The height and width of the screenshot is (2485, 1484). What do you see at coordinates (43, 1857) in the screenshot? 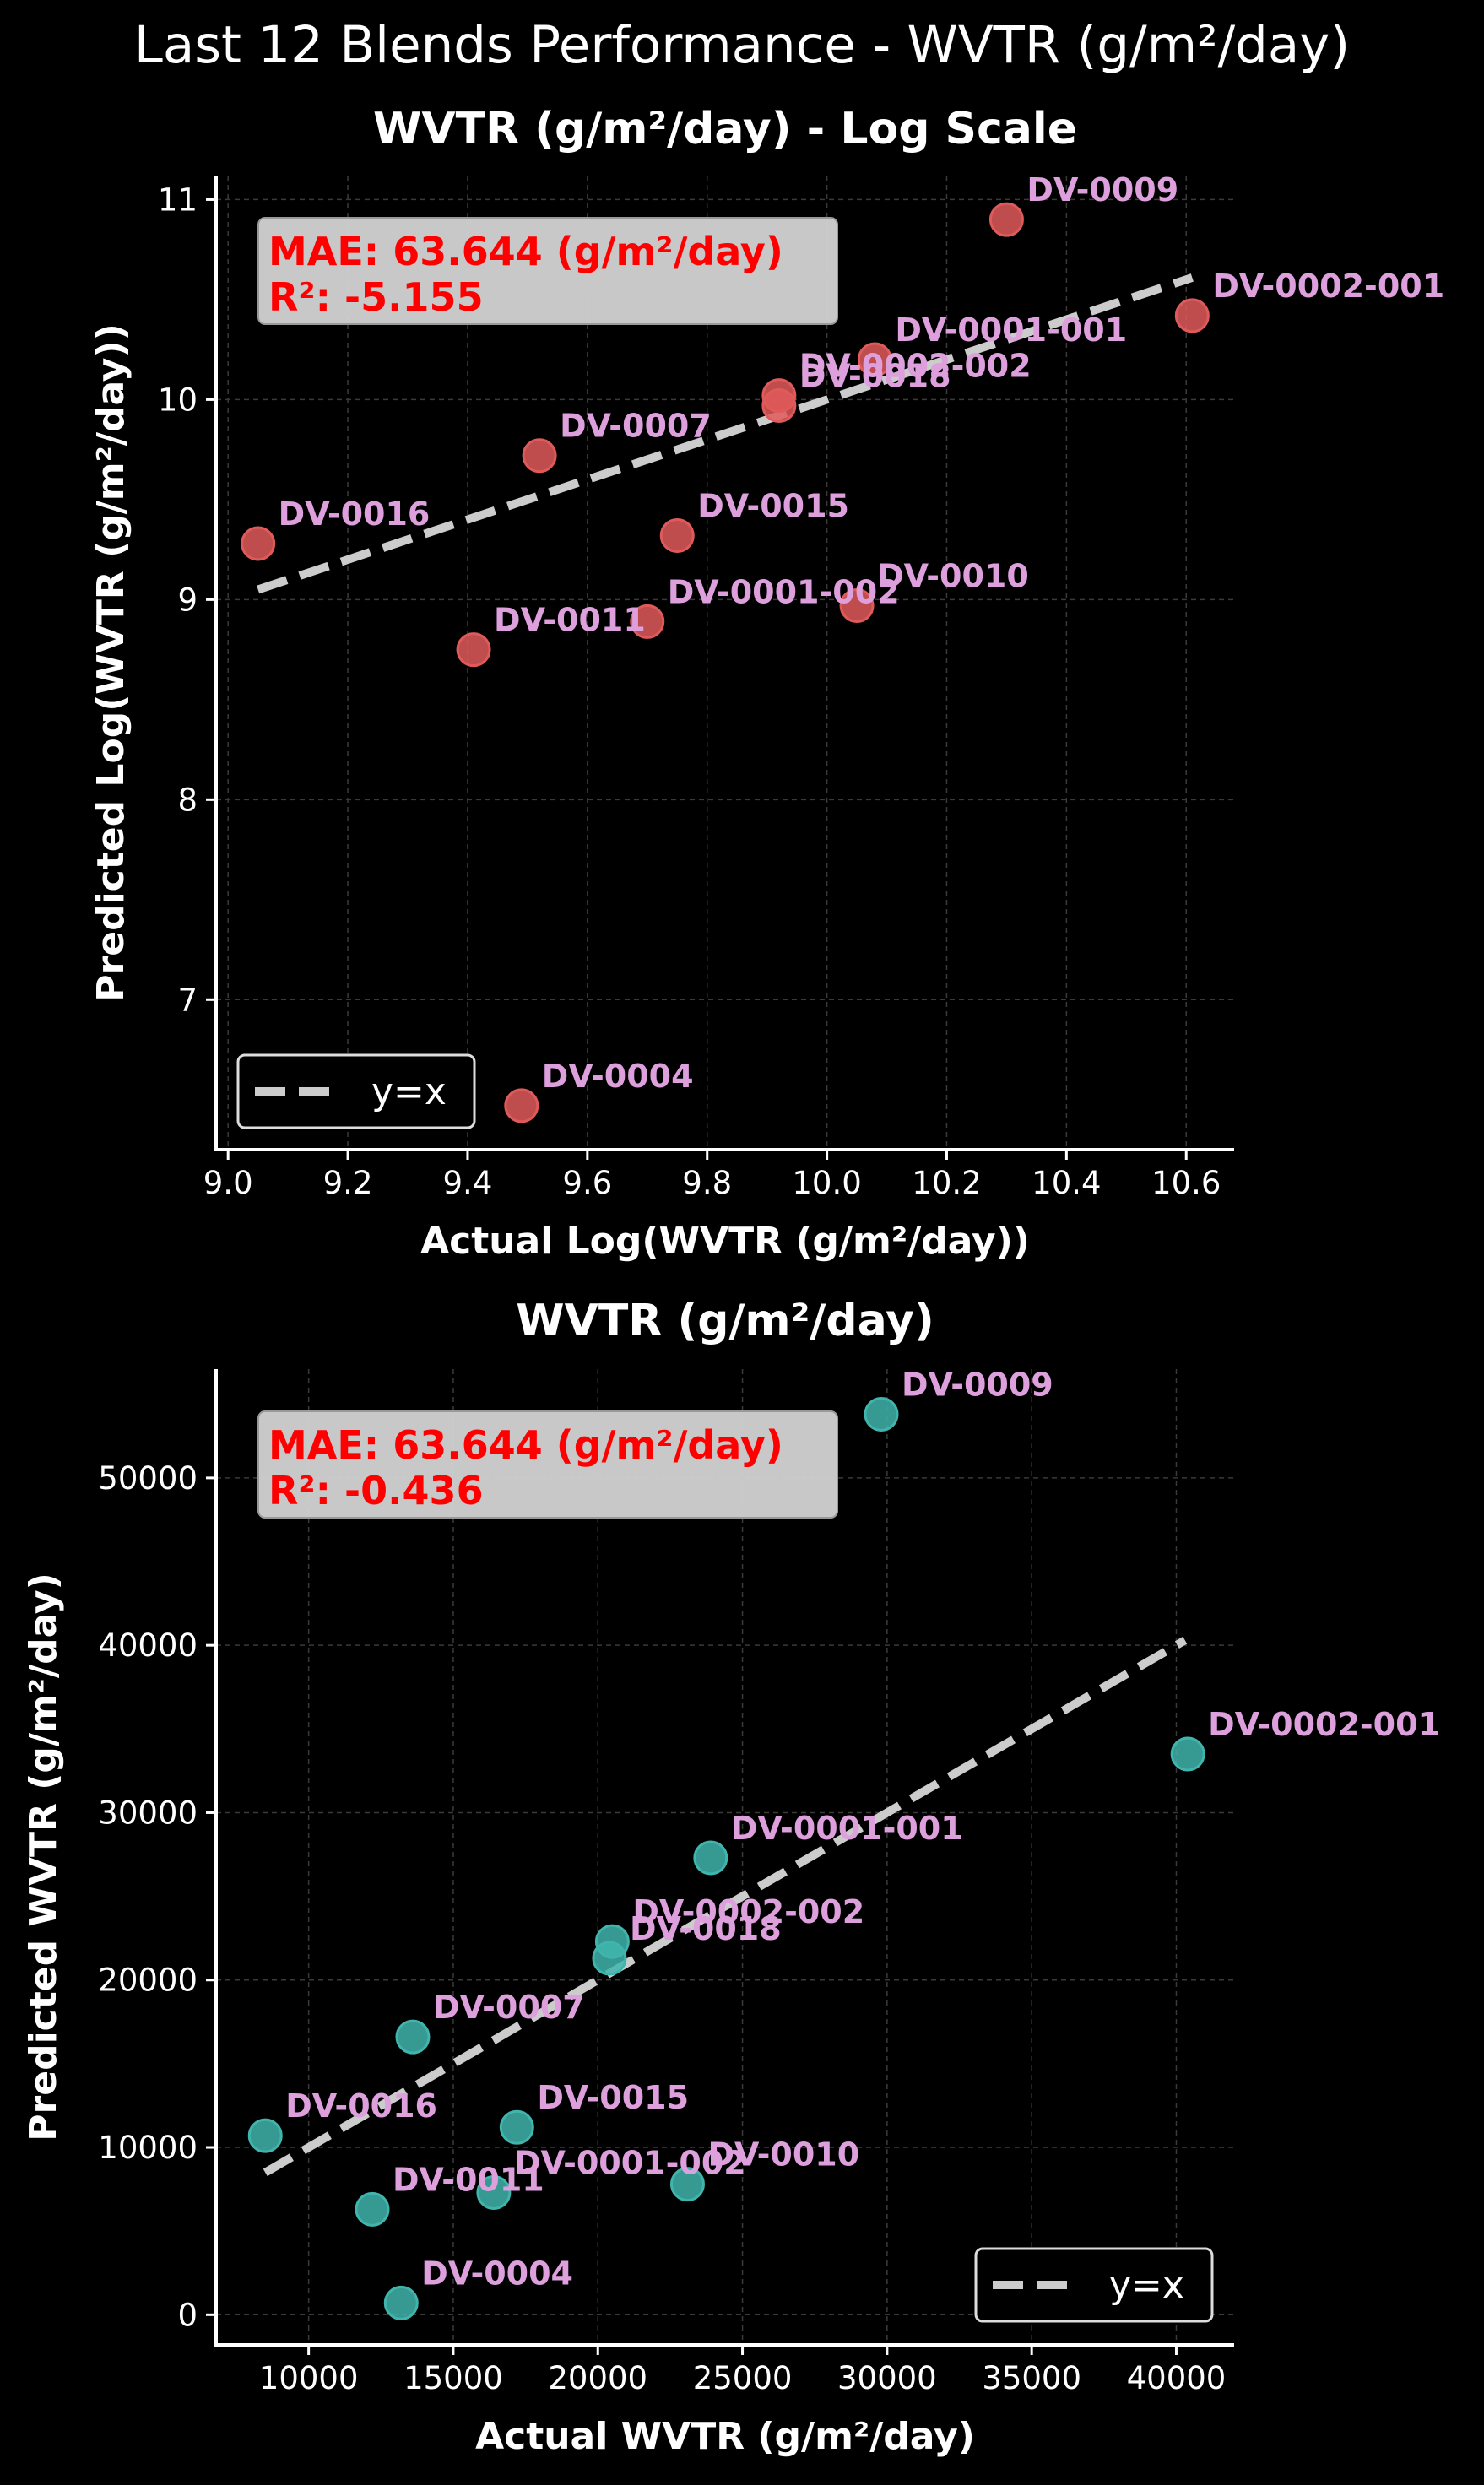
I see `y-axis-title: Predicted WVTR (g/m²/day)` at bounding box center [43, 1857].